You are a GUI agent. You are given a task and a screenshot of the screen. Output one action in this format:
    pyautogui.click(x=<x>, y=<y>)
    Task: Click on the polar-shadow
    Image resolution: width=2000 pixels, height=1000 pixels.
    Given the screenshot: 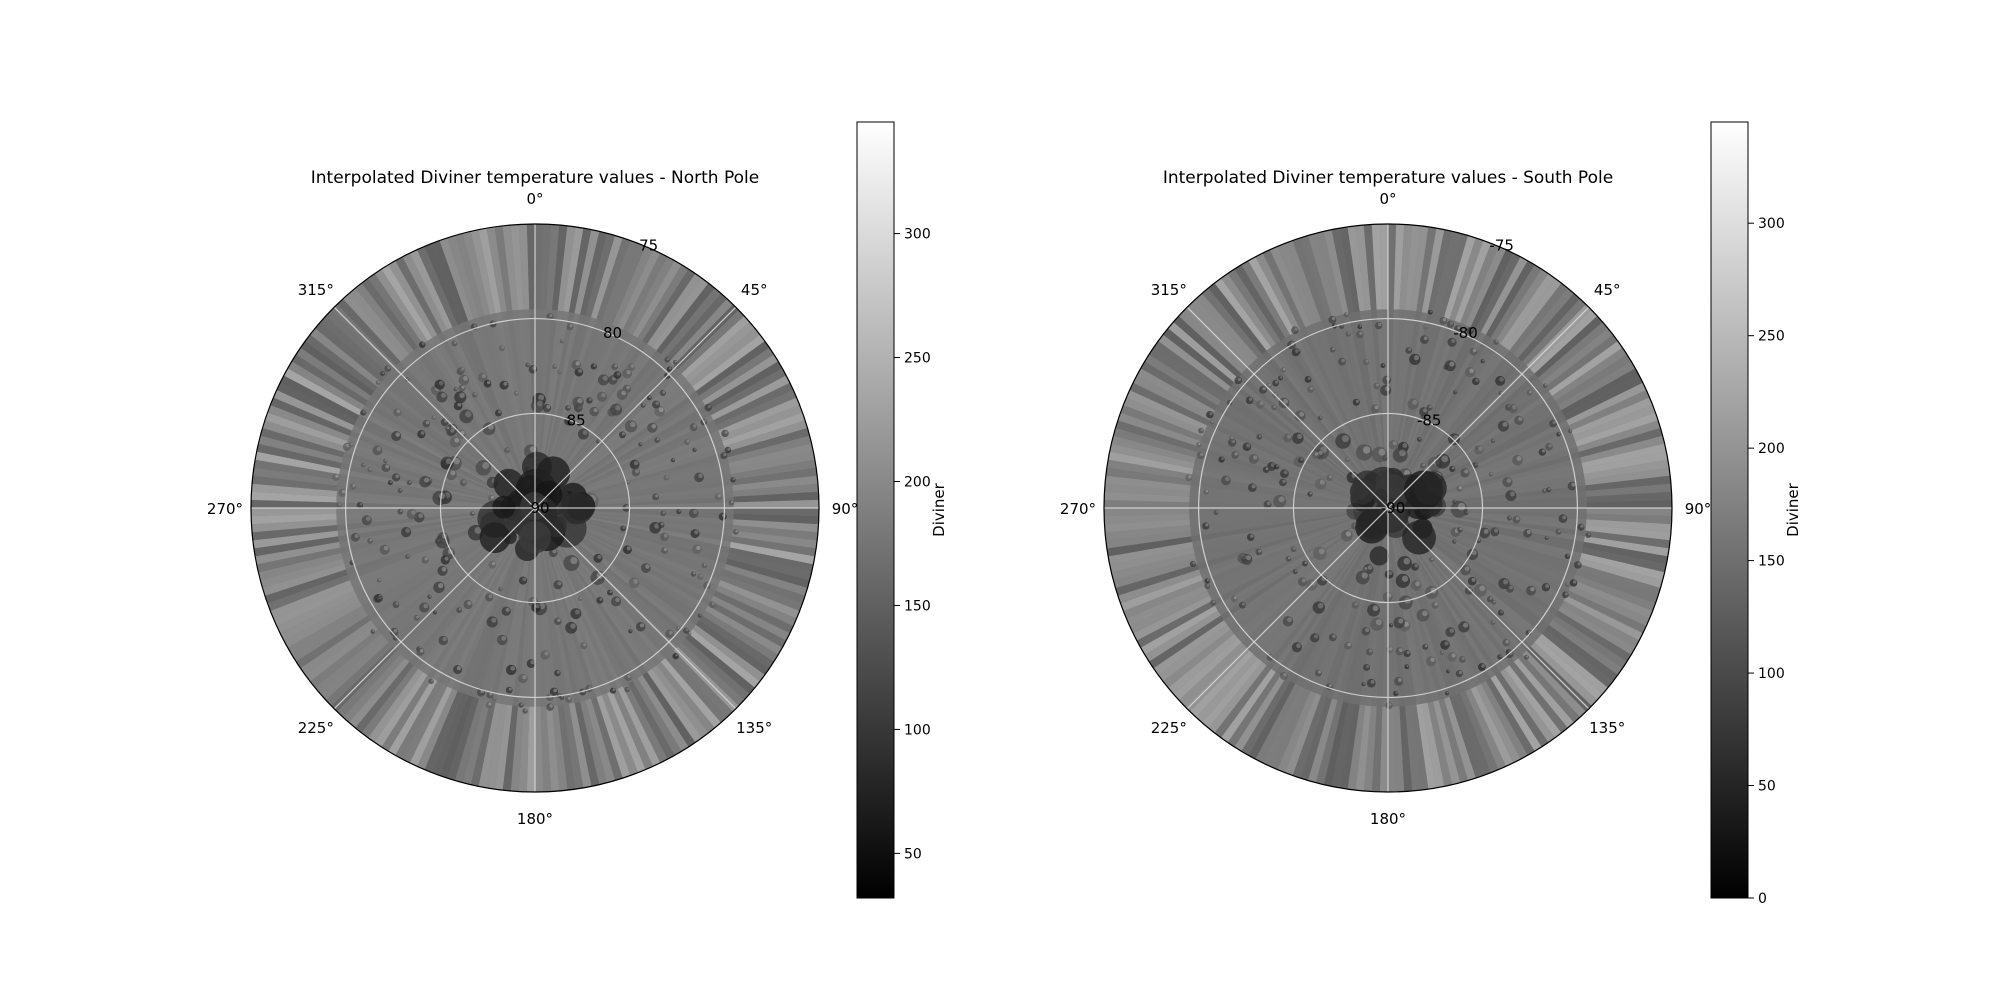 What is the action you would take?
    pyautogui.click(x=503, y=507)
    